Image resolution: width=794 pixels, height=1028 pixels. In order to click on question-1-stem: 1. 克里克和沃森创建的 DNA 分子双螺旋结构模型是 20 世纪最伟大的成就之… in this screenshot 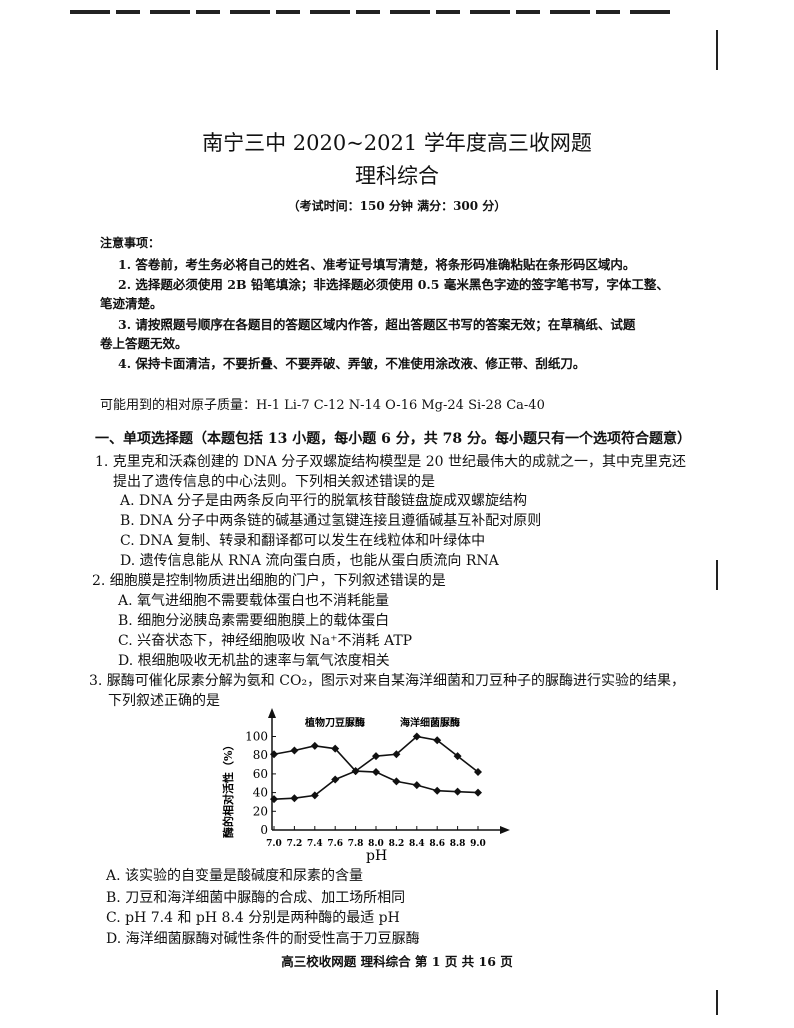, I will do `click(391, 462)`.